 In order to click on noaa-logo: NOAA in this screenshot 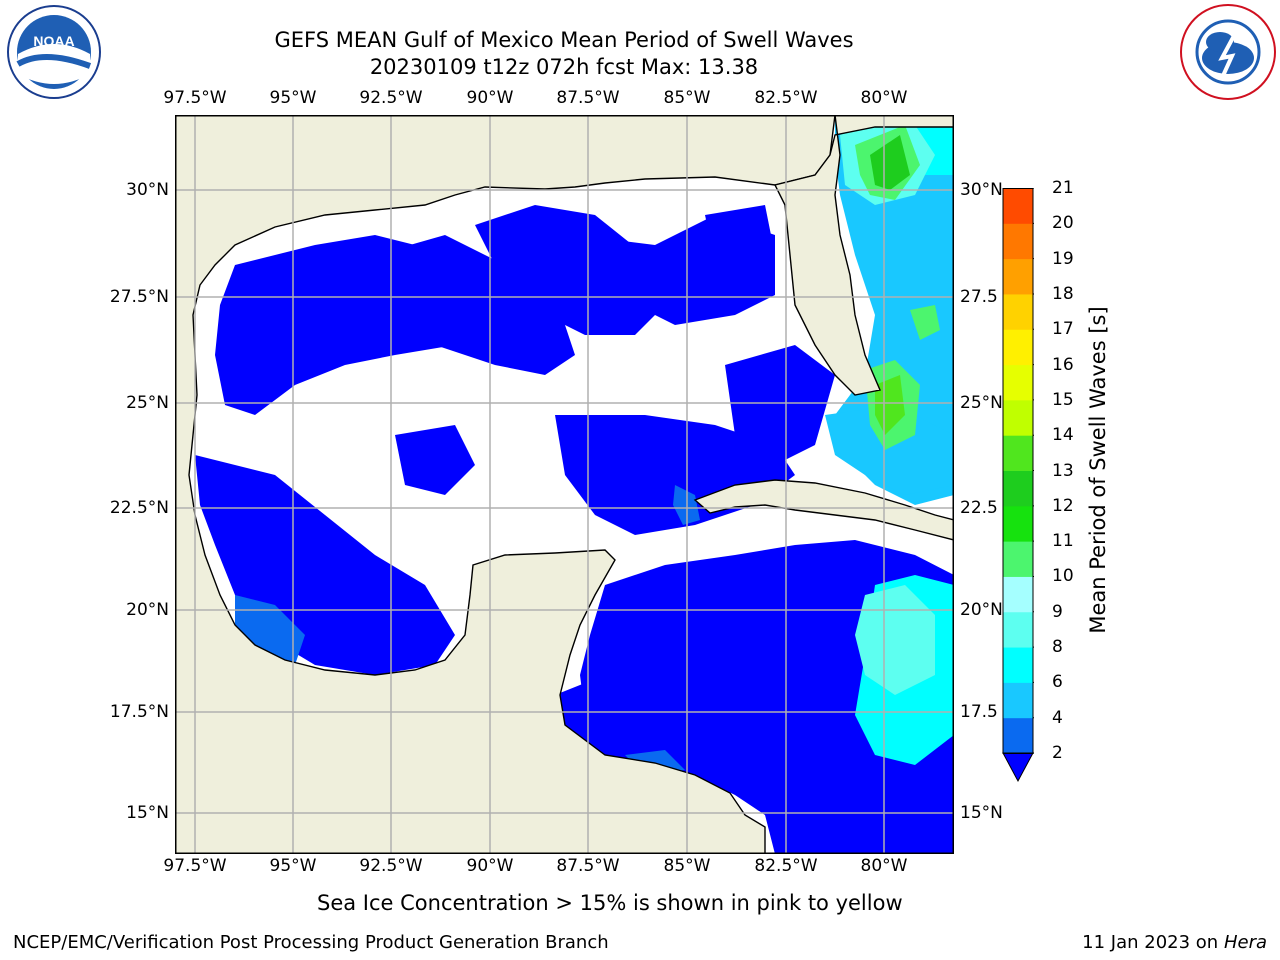, I will do `click(54, 52)`.